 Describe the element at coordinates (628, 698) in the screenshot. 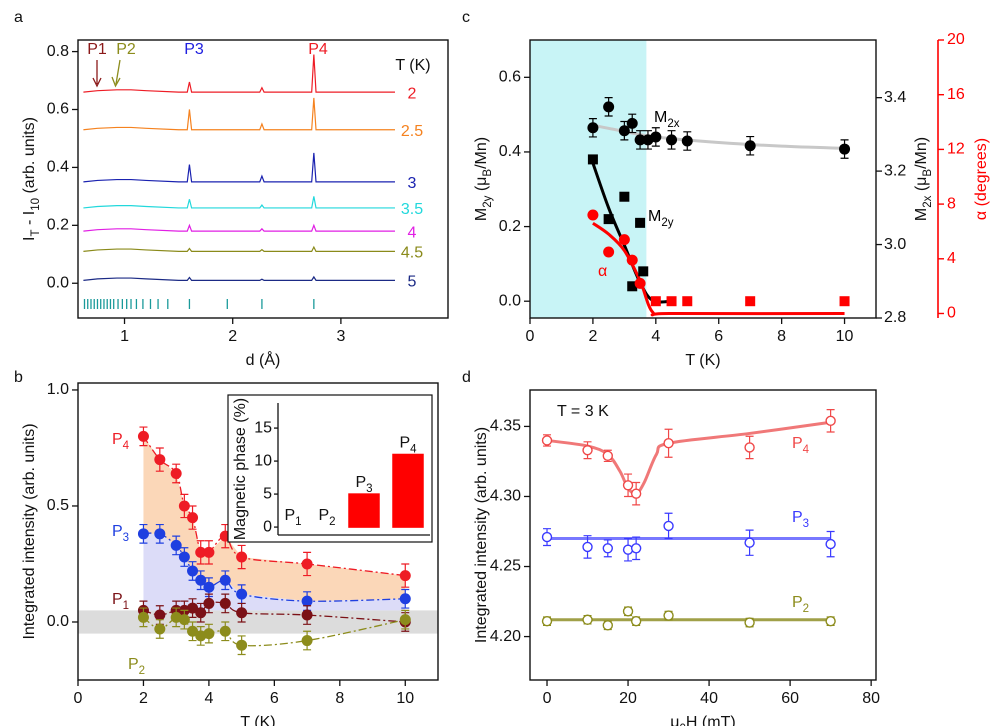

I see `x-tick-label: 20` at that location.